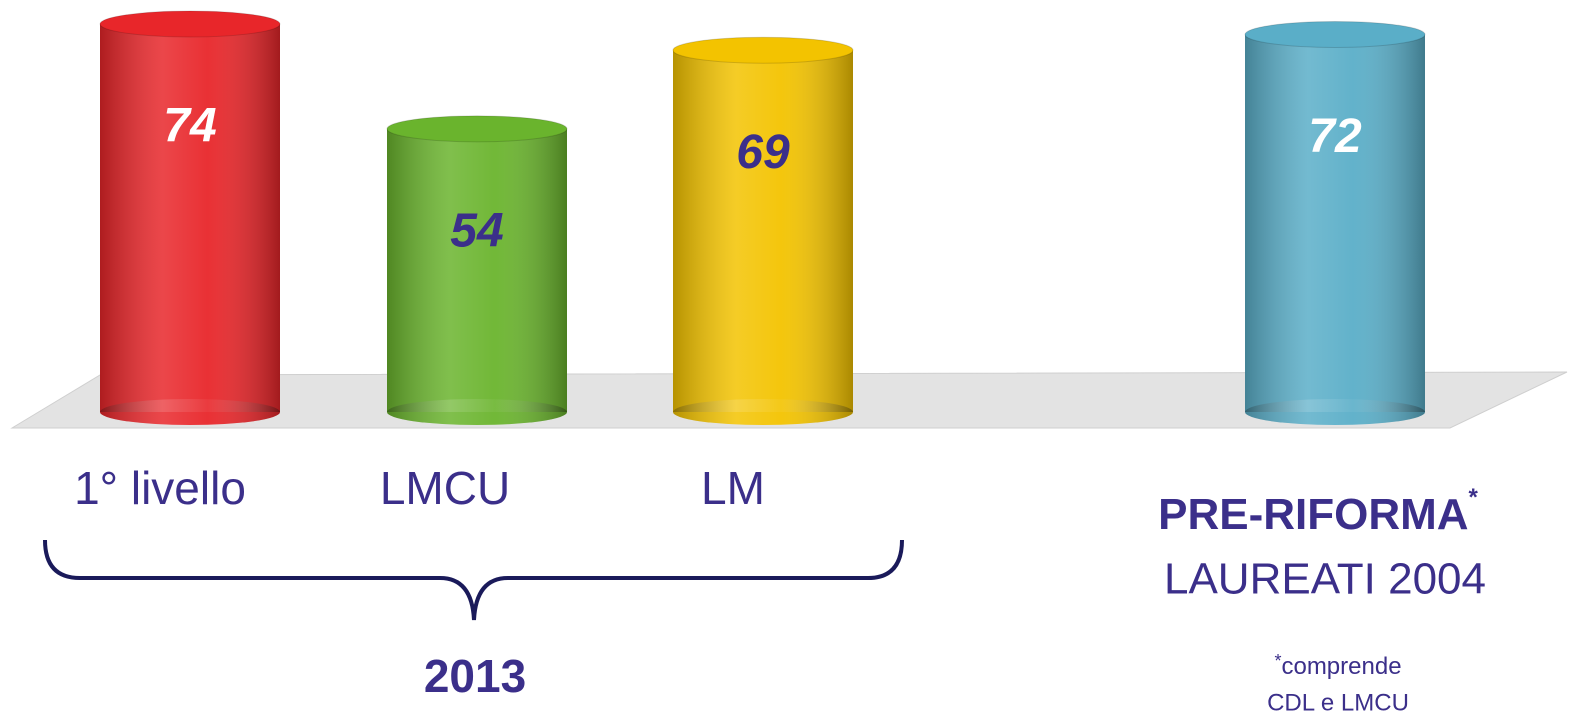 Image resolution: width=1587 pixels, height=727 pixels. I want to click on value-label: 72, so click(1335, 136).